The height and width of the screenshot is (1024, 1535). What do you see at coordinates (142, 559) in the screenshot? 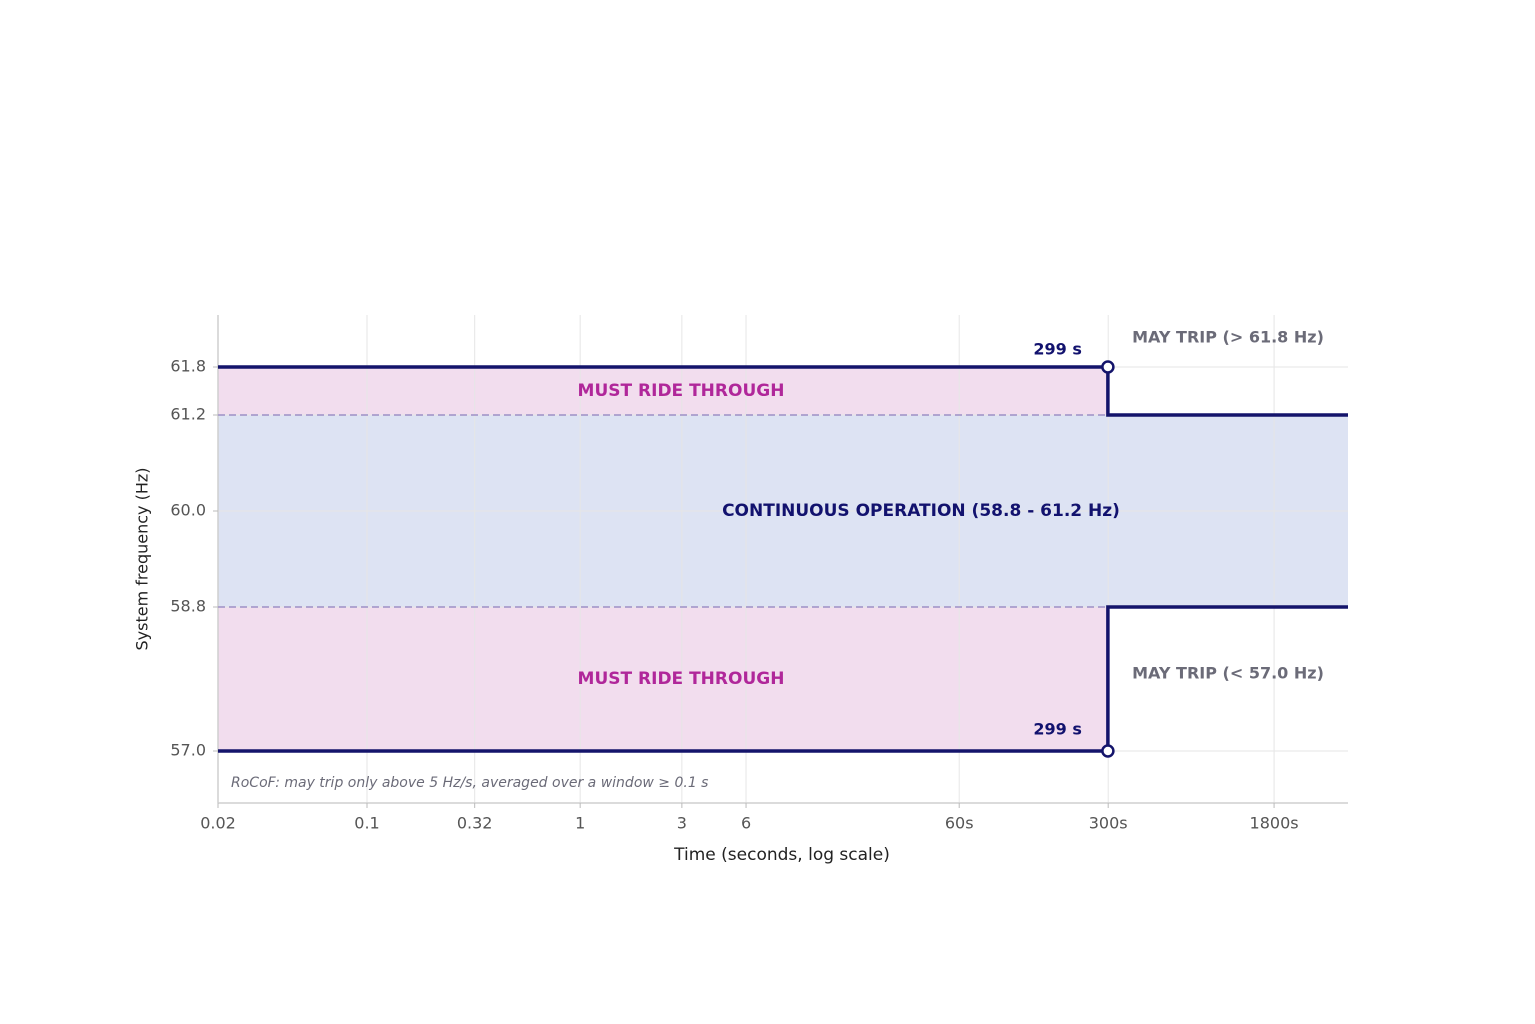
I see `y-axis-label: System frequency (Hz)` at bounding box center [142, 559].